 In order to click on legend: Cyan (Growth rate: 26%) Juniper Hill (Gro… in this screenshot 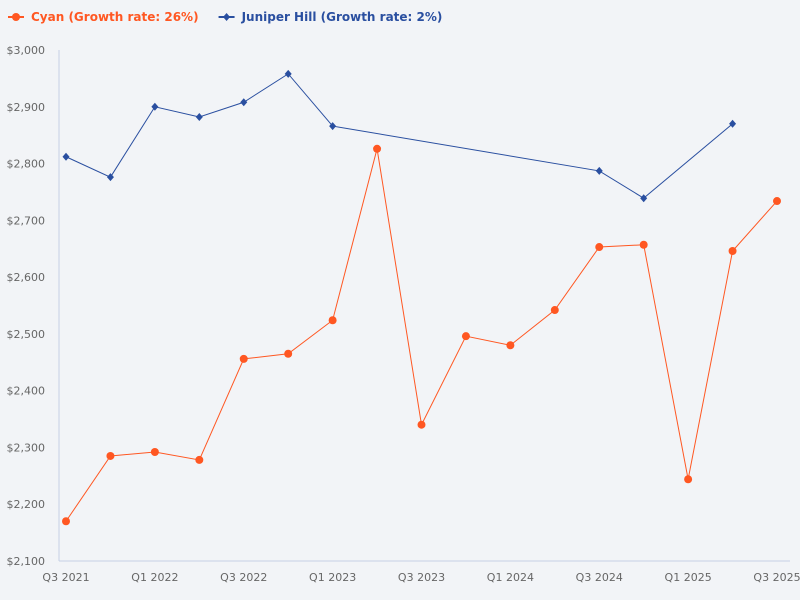, I will do `click(225, 17)`.